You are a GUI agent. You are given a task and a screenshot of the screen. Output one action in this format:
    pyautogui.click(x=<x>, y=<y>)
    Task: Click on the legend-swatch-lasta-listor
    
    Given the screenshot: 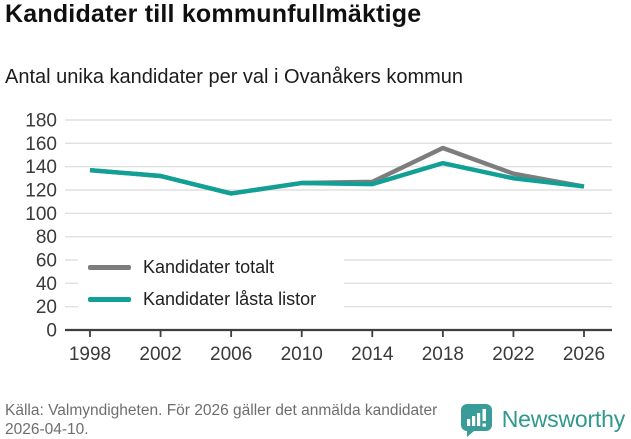 What is the action you would take?
    pyautogui.click(x=109, y=299)
    